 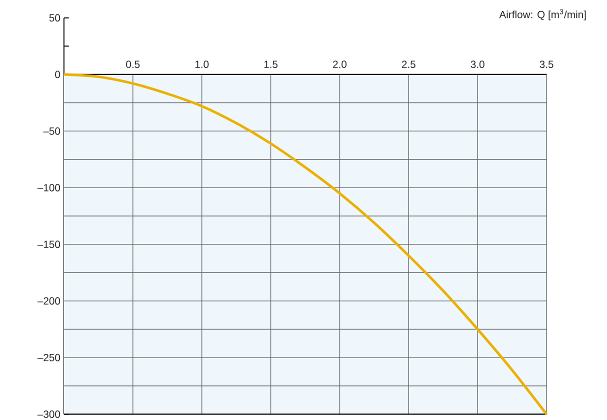 I want to click on y-tick-label: 0, so click(x=57, y=74).